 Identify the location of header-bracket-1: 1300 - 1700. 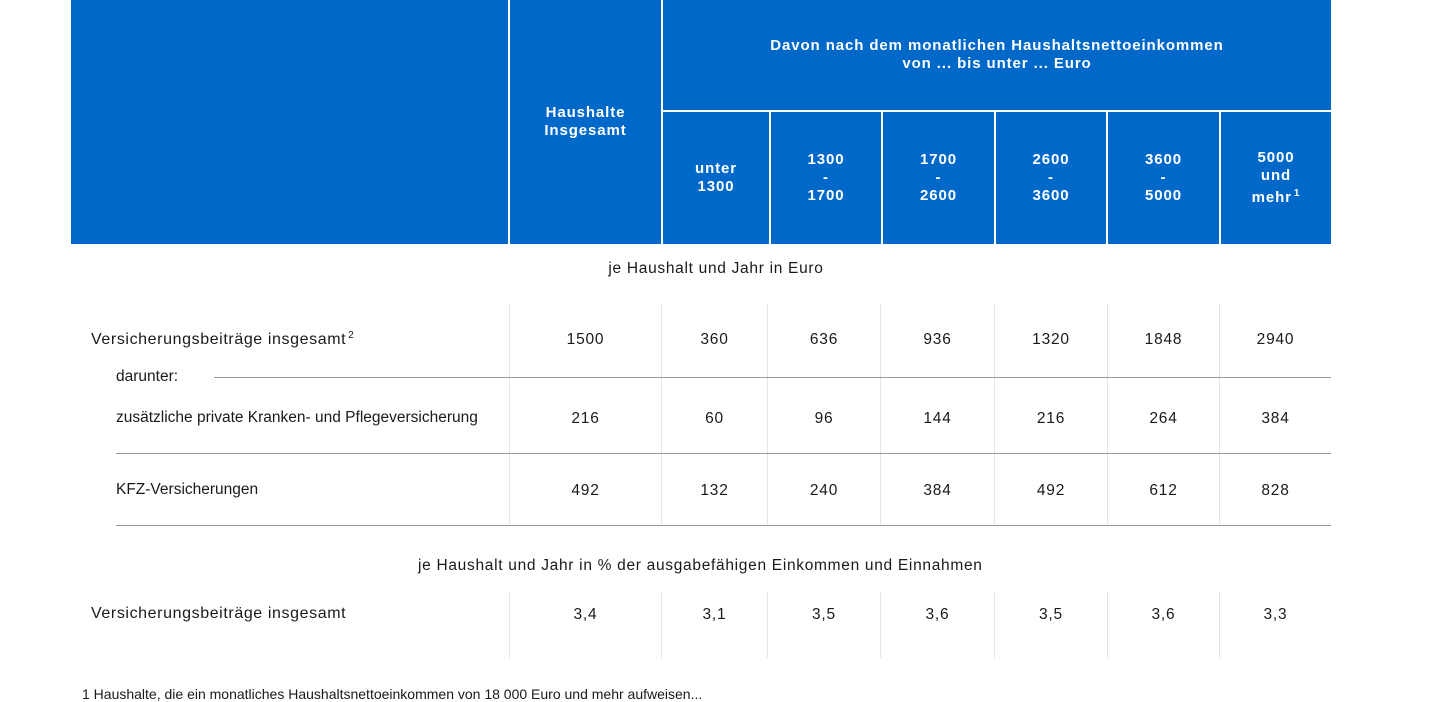
(826, 178).